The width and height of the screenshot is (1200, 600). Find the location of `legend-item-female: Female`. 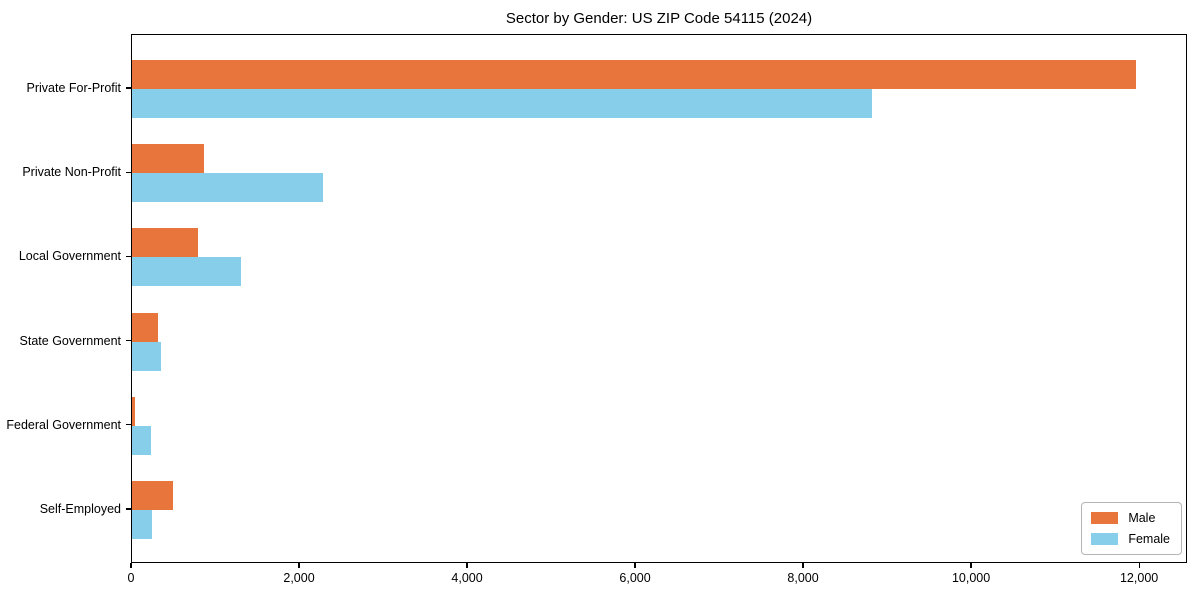

legend-item-female: Female is located at coordinates (1130, 539).